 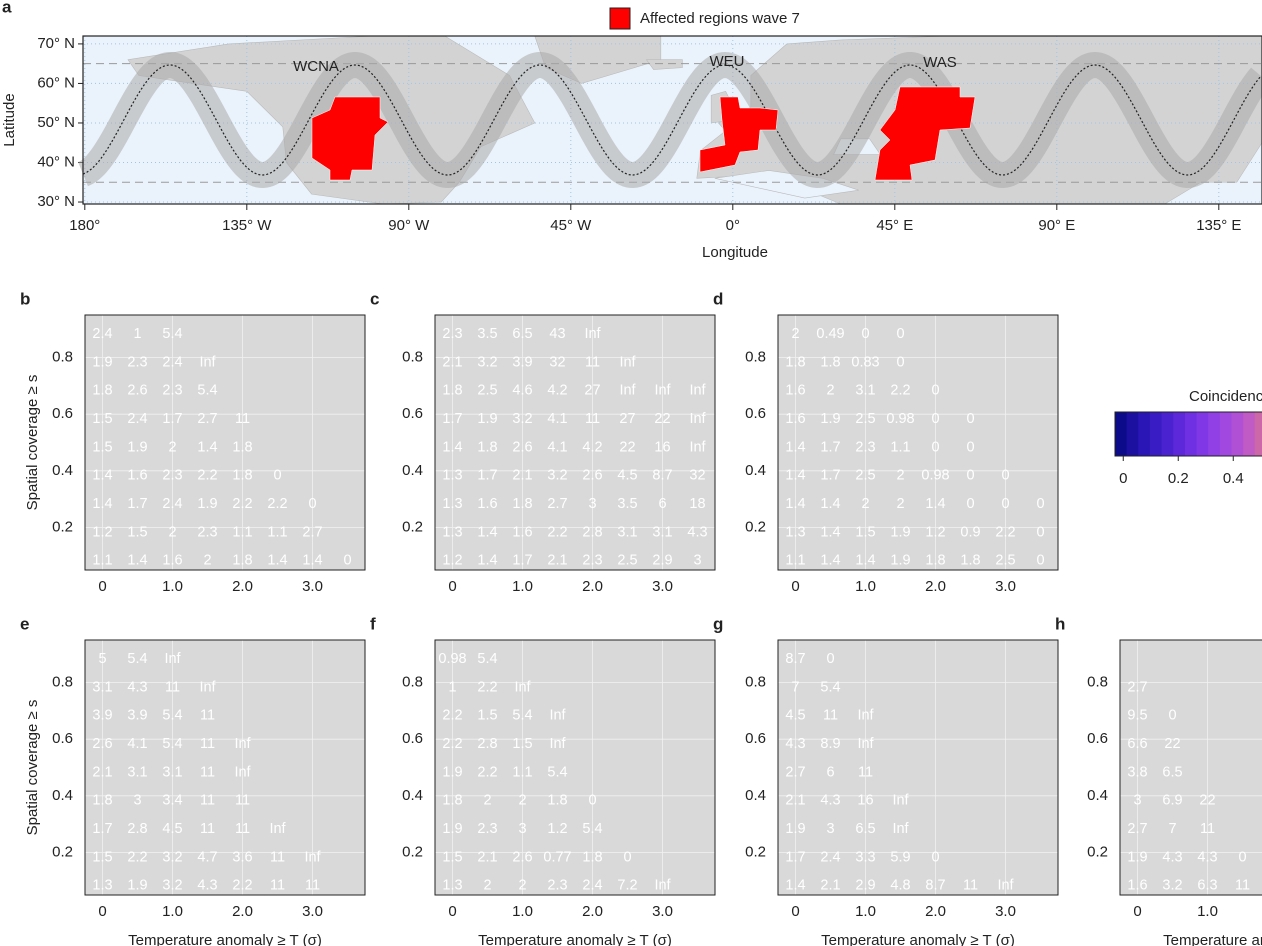 I want to click on cell-label: 3.9, so click(x=522, y=362).